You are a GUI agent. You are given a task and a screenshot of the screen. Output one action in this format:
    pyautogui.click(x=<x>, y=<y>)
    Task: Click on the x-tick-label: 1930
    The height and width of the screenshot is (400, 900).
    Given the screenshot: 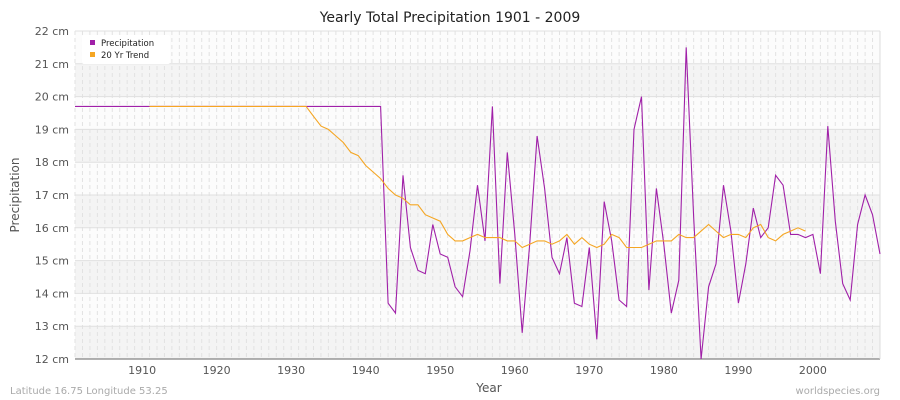 What is the action you would take?
    pyautogui.click(x=291, y=370)
    